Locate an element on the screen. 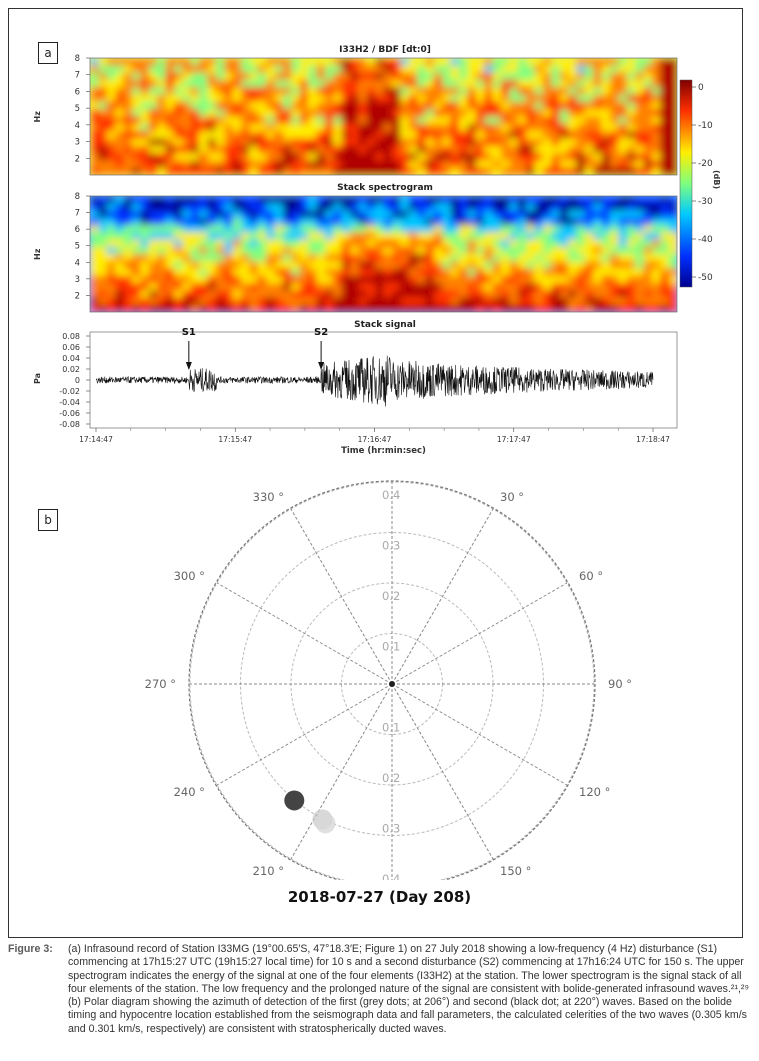  colorbar-tick-label: -30 is located at coordinates (705, 202).